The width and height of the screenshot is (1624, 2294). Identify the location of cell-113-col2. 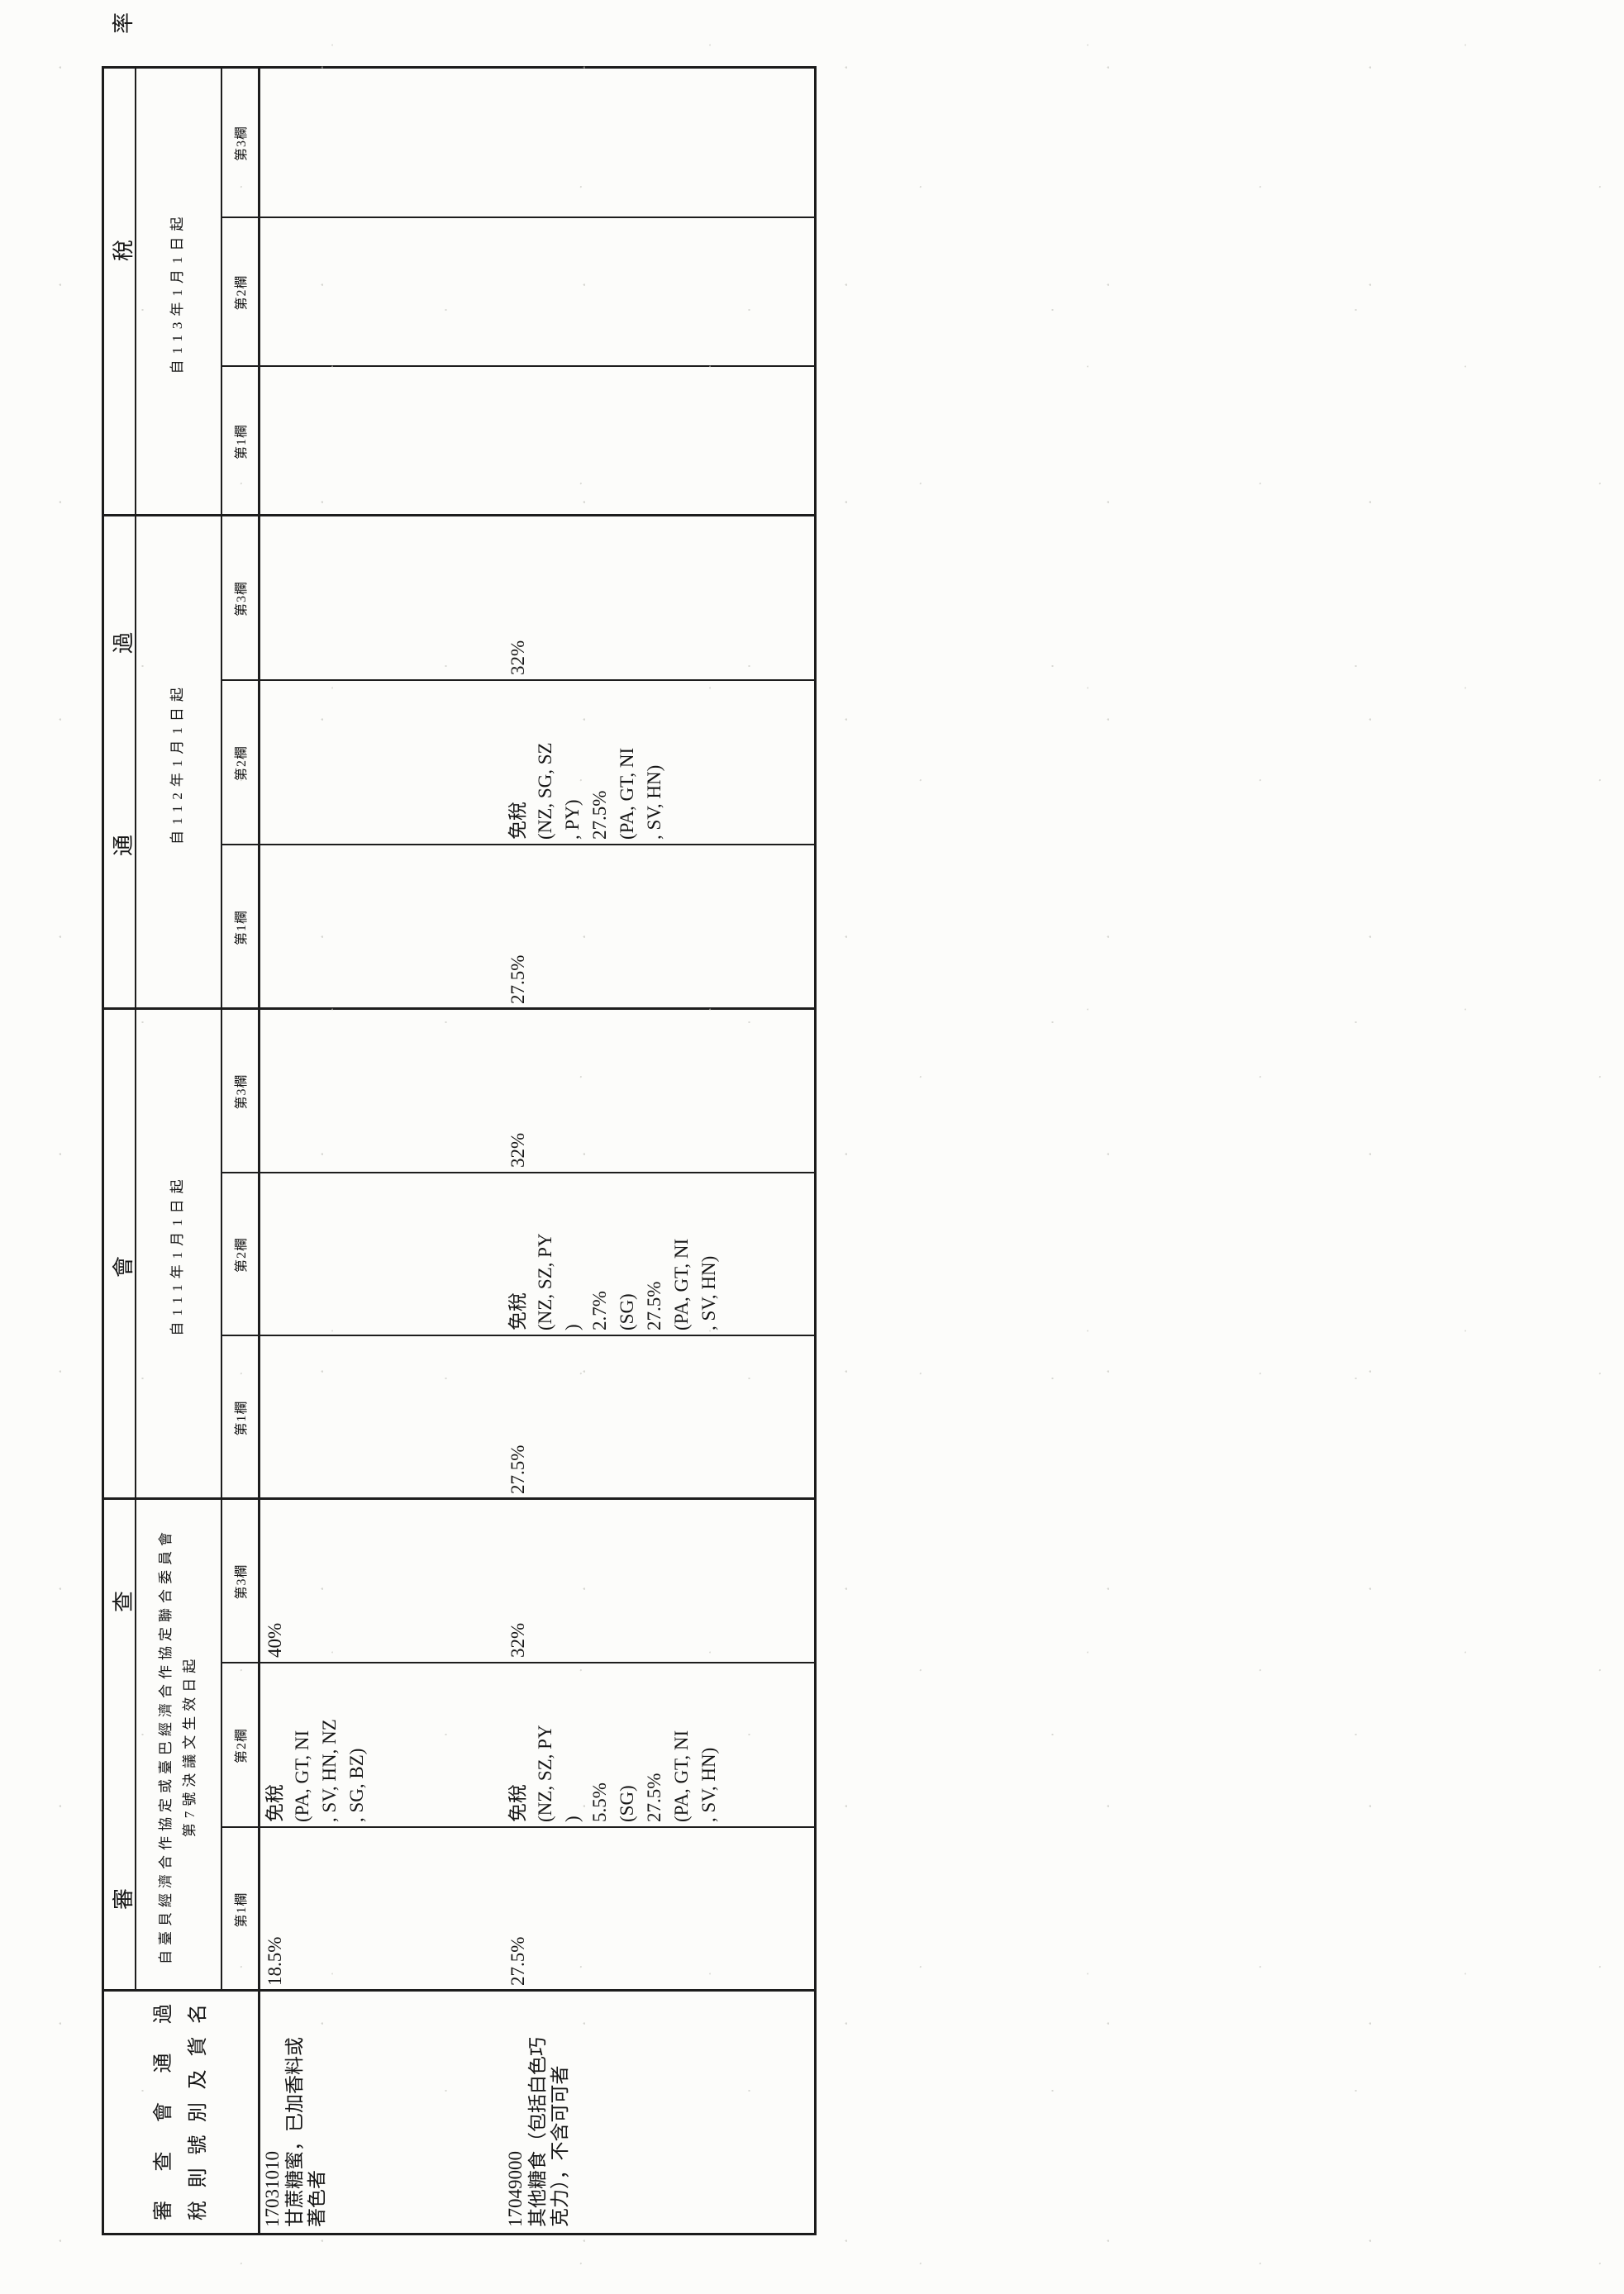
(536, 292).